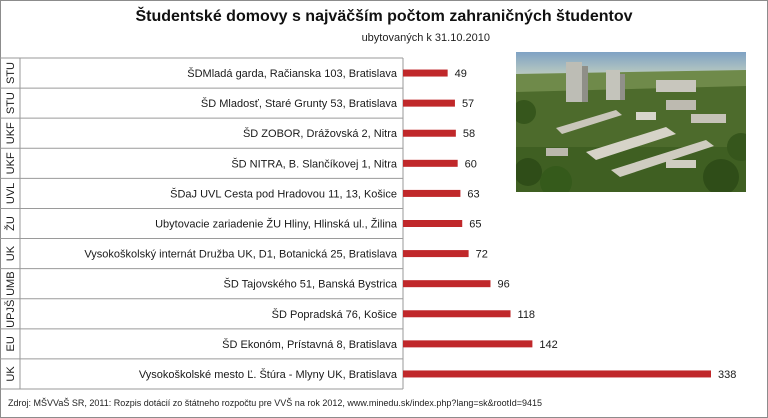 Image resolution: width=768 pixels, height=418 pixels. What do you see at coordinates (11, 283) in the screenshot?
I see `group-label: UMB` at bounding box center [11, 283].